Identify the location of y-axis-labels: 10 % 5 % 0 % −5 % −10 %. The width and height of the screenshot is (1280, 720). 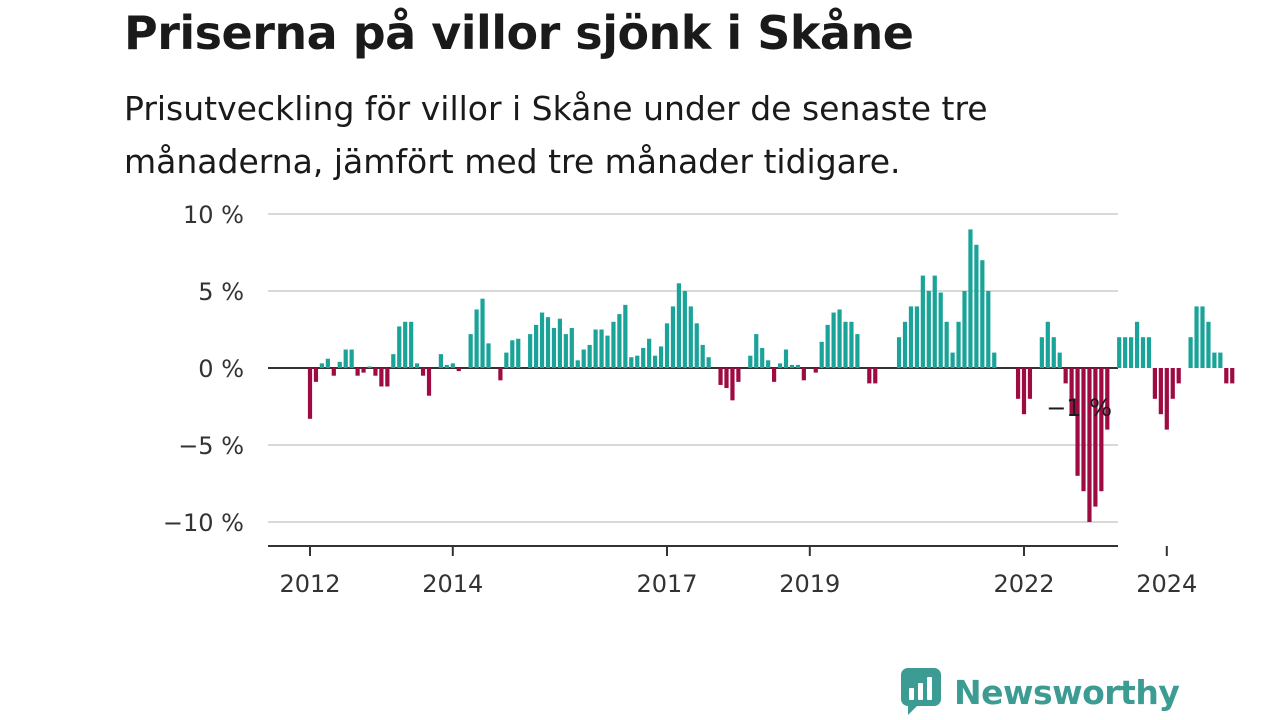
(203, 369).